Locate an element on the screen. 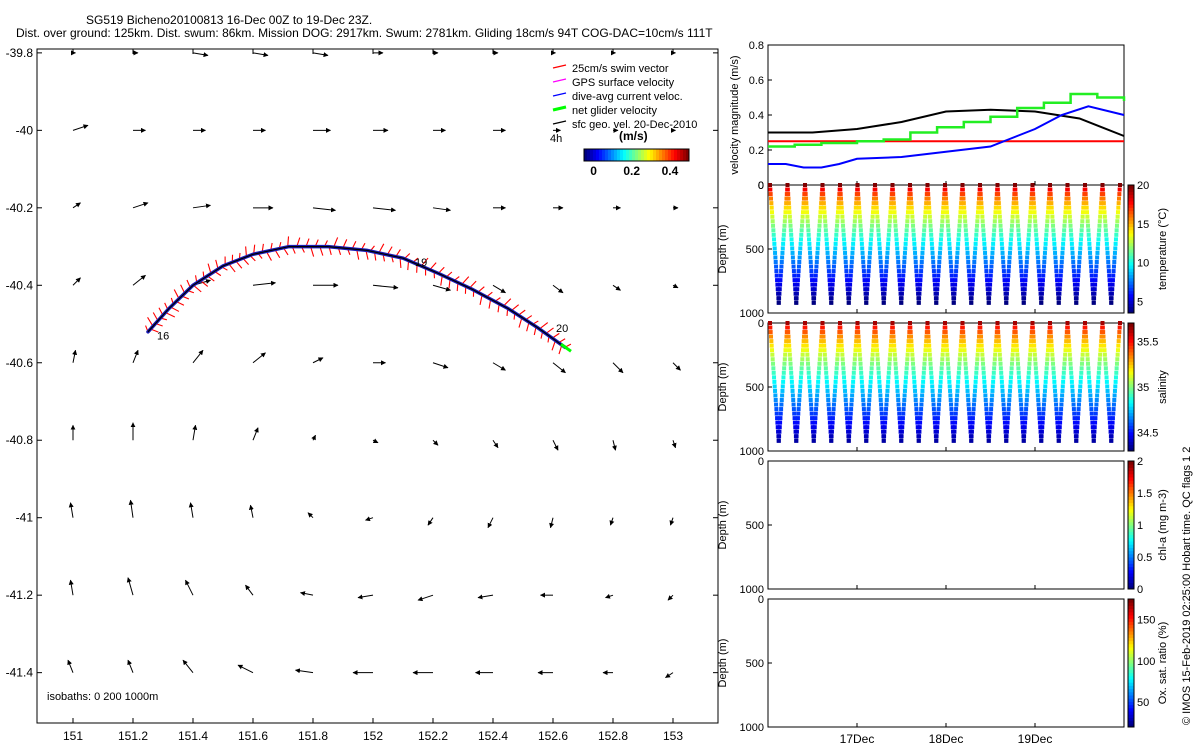 The height and width of the screenshot is (750, 1200). colorbar-tick-label: 0.4 is located at coordinates (670, 171).